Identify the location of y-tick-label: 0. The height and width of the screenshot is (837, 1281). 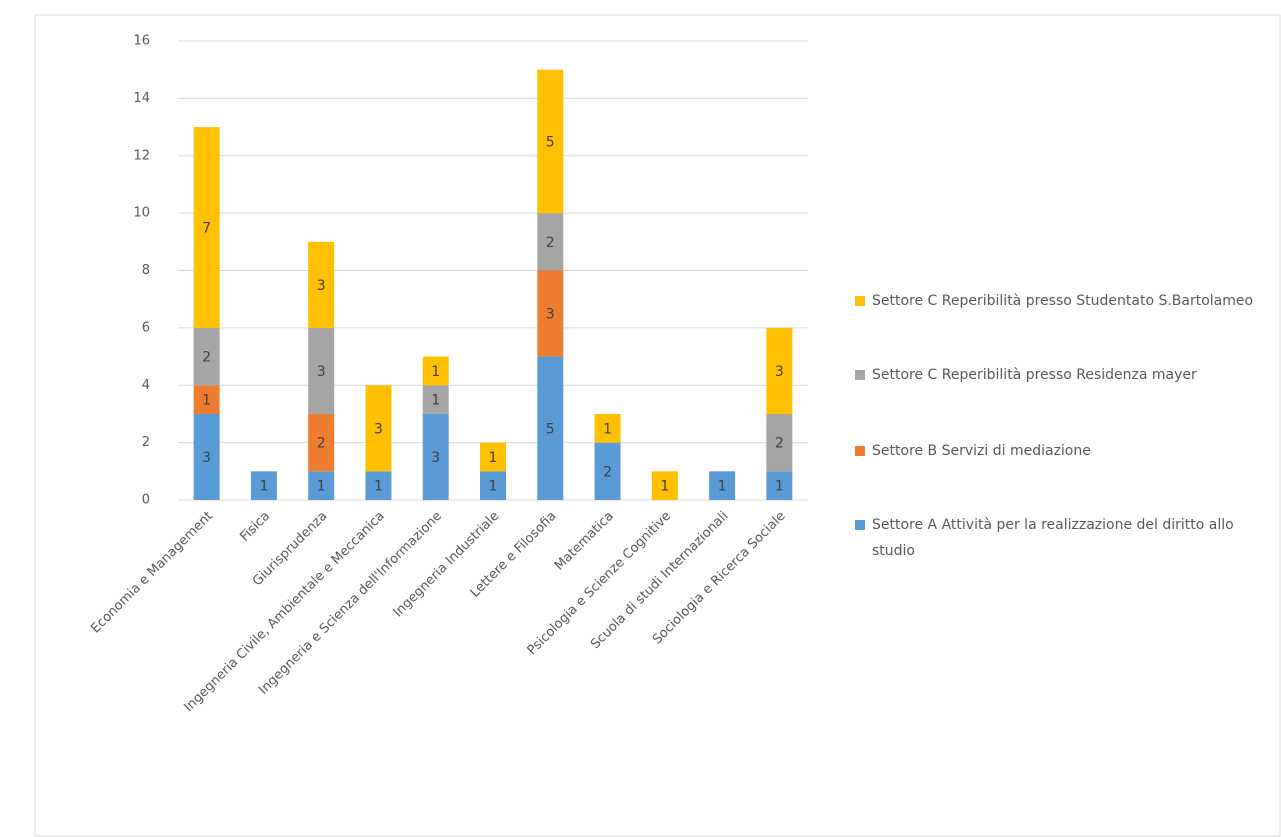
(146, 500).